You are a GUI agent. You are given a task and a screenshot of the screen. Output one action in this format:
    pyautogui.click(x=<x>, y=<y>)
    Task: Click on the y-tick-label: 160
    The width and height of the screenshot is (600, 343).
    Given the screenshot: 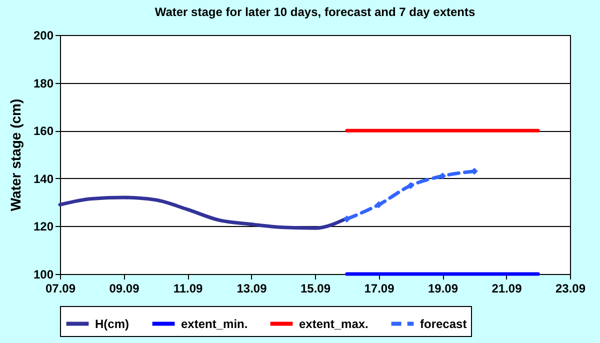 What is the action you would take?
    pyautogui.click(x=43, y=131)
    